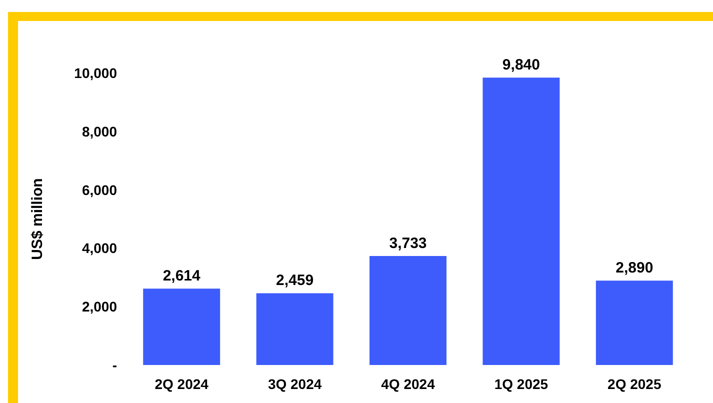 This screenshot has height=403, width=713. What do you see at coordinates (100, 248) in the screenshot?
I see `y-tick-label: 4,000` at bounding box center [100, 248].